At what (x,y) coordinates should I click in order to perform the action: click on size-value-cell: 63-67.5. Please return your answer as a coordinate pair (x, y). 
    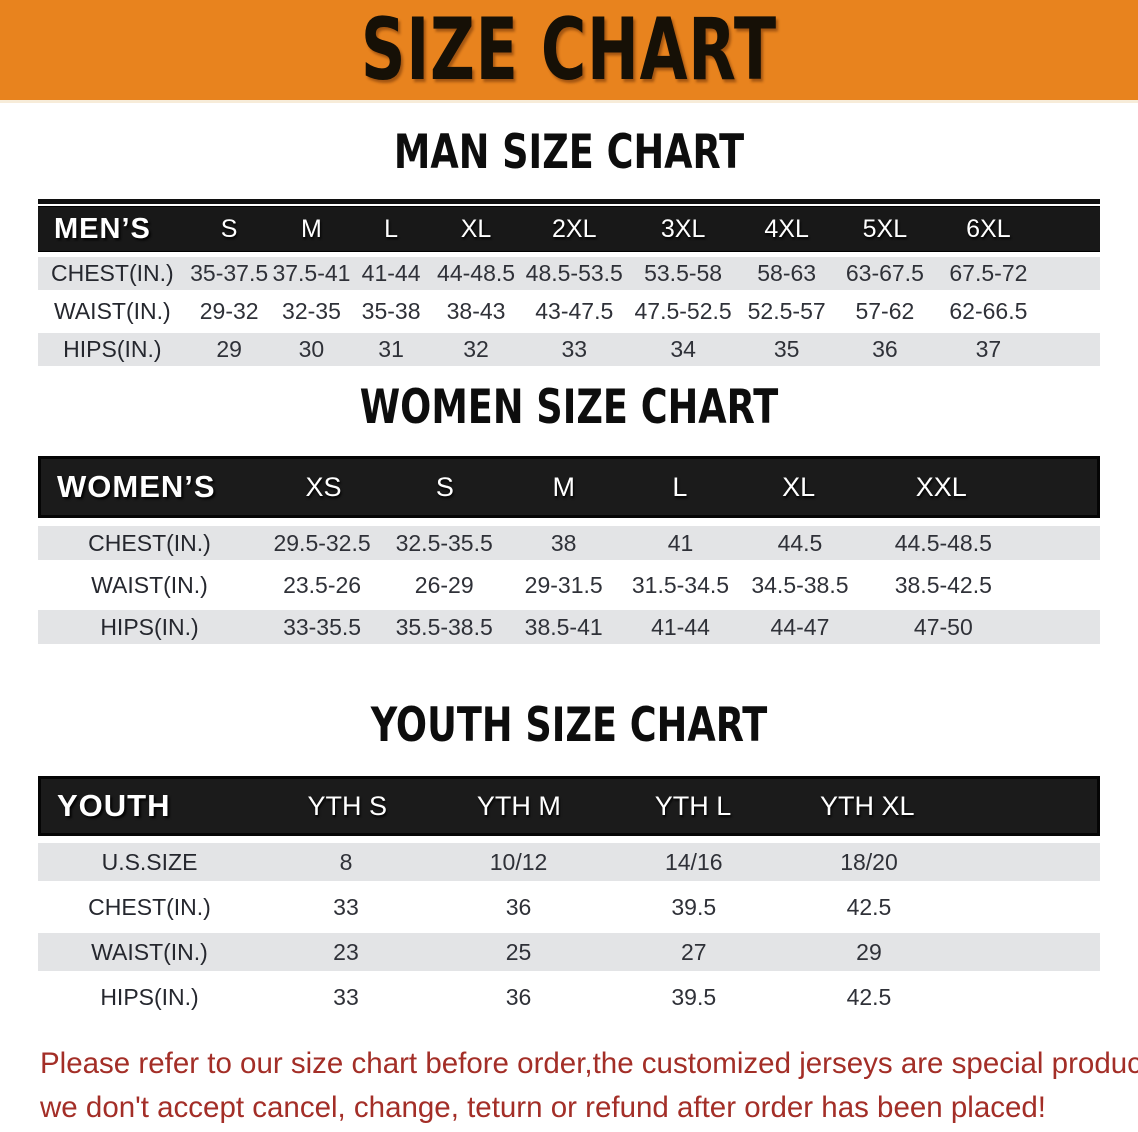
    Looking at the image, I should click on (884, 273).